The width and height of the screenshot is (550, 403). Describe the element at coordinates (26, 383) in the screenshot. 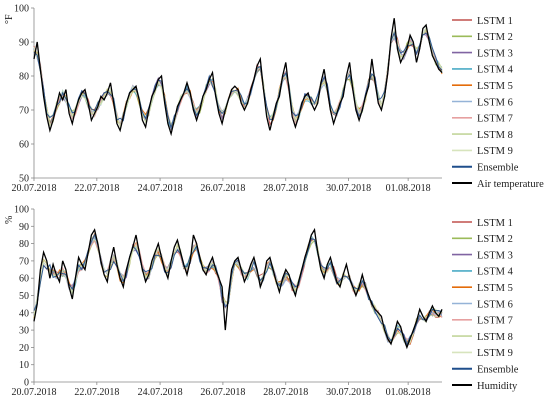

I see `y-tick-label: 0` at that location.